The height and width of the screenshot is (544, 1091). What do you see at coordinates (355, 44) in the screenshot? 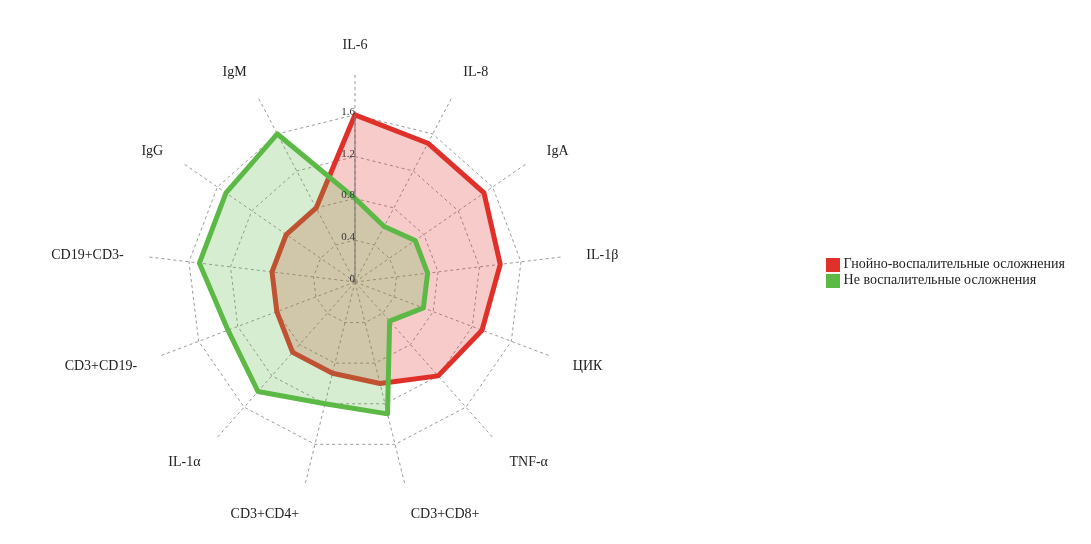
I see `spoke-label: IL-6` at bounding box center [355, 44].